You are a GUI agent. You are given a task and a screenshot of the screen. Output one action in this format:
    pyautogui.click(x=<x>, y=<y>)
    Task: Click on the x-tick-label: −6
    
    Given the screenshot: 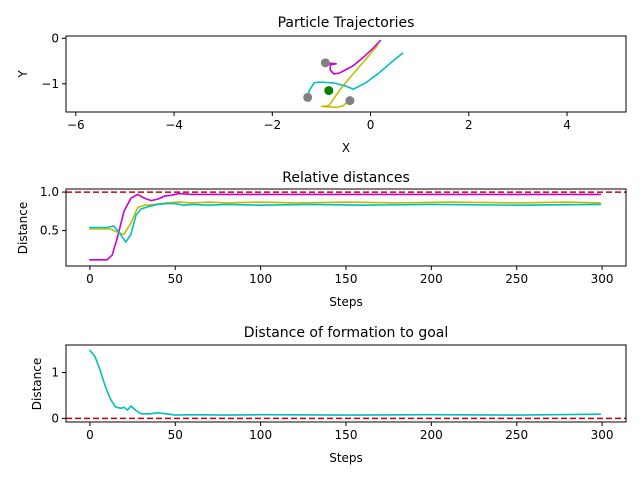 What is the action you would take?
    pyautogui.click(x=76, y=125)
    